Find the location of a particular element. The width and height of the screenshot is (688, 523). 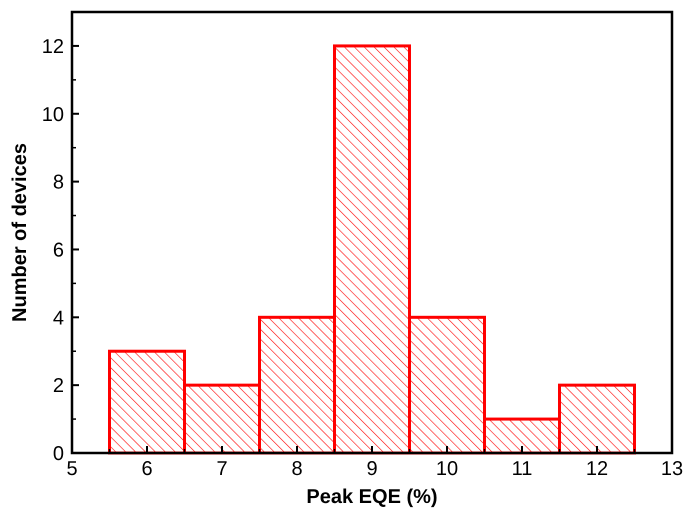

x-tick-label: 5 is located at coordinates (72, 469).